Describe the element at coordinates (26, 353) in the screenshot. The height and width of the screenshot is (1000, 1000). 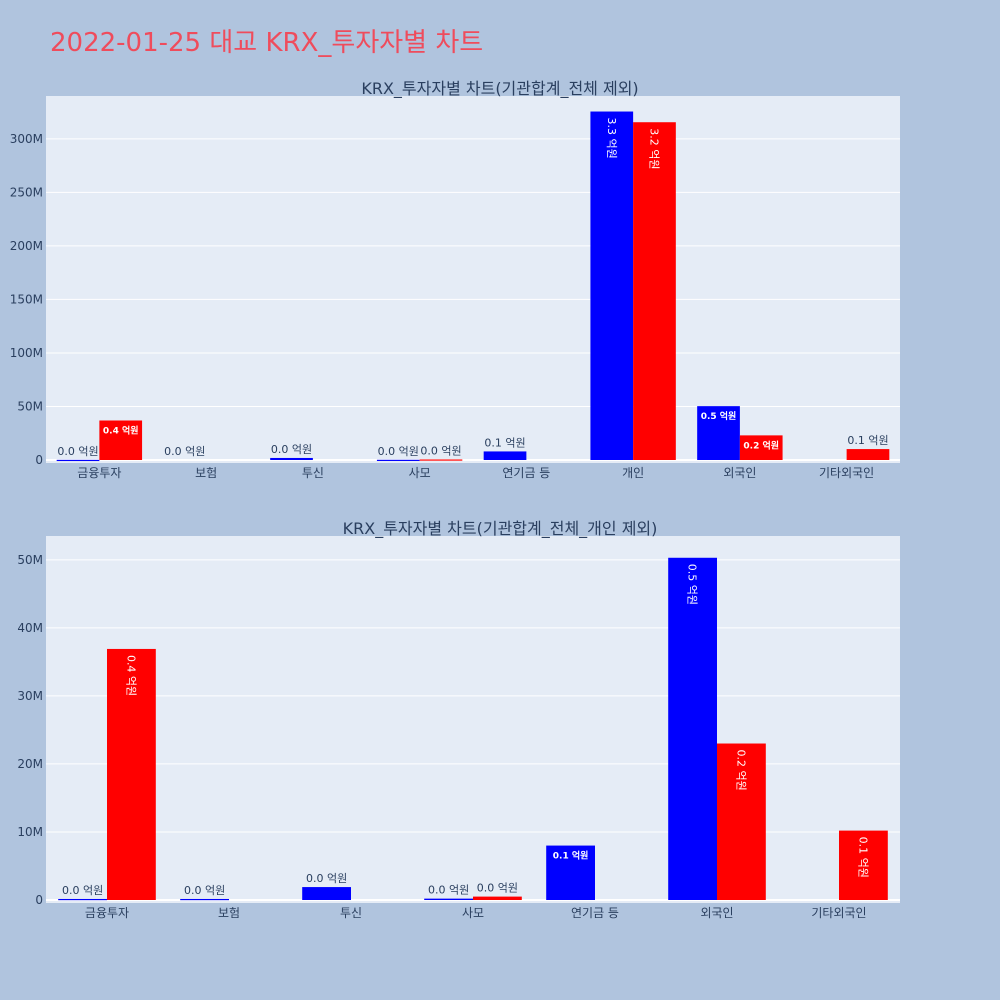
I see `y-tick-label: 100M` at that location.